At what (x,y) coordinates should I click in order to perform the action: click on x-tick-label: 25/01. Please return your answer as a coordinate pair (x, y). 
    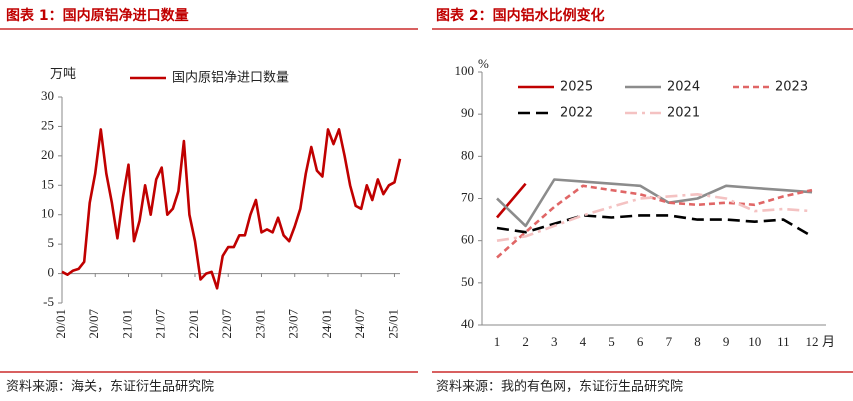
    Looking at the image, I should click on (392, 324).